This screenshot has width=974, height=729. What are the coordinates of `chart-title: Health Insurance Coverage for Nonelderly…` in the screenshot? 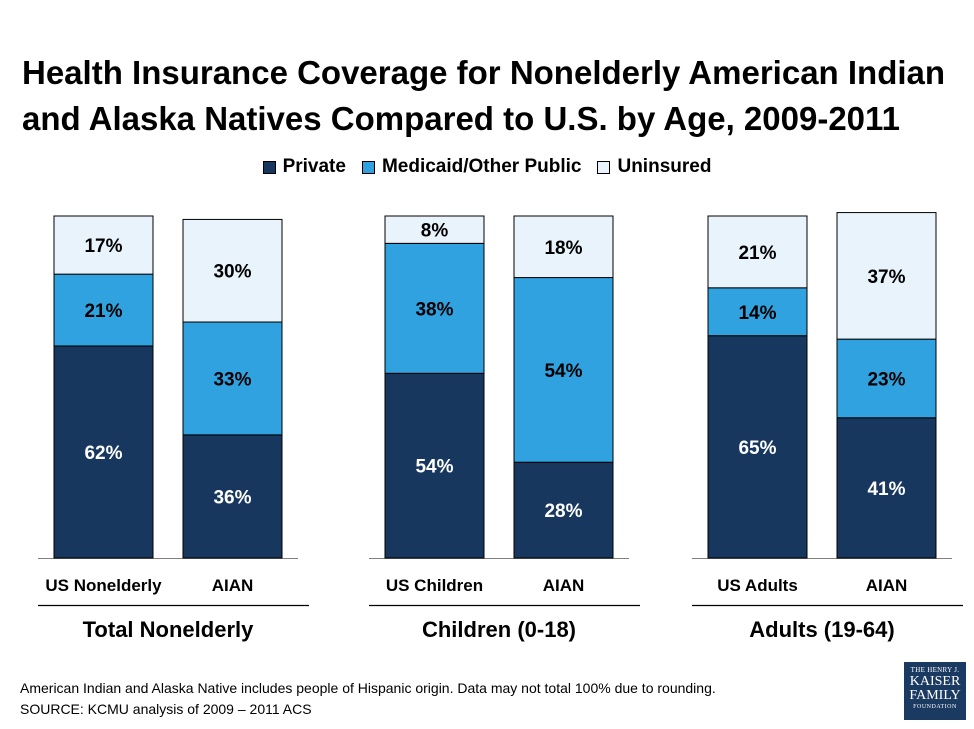 It's located at (492, 96).